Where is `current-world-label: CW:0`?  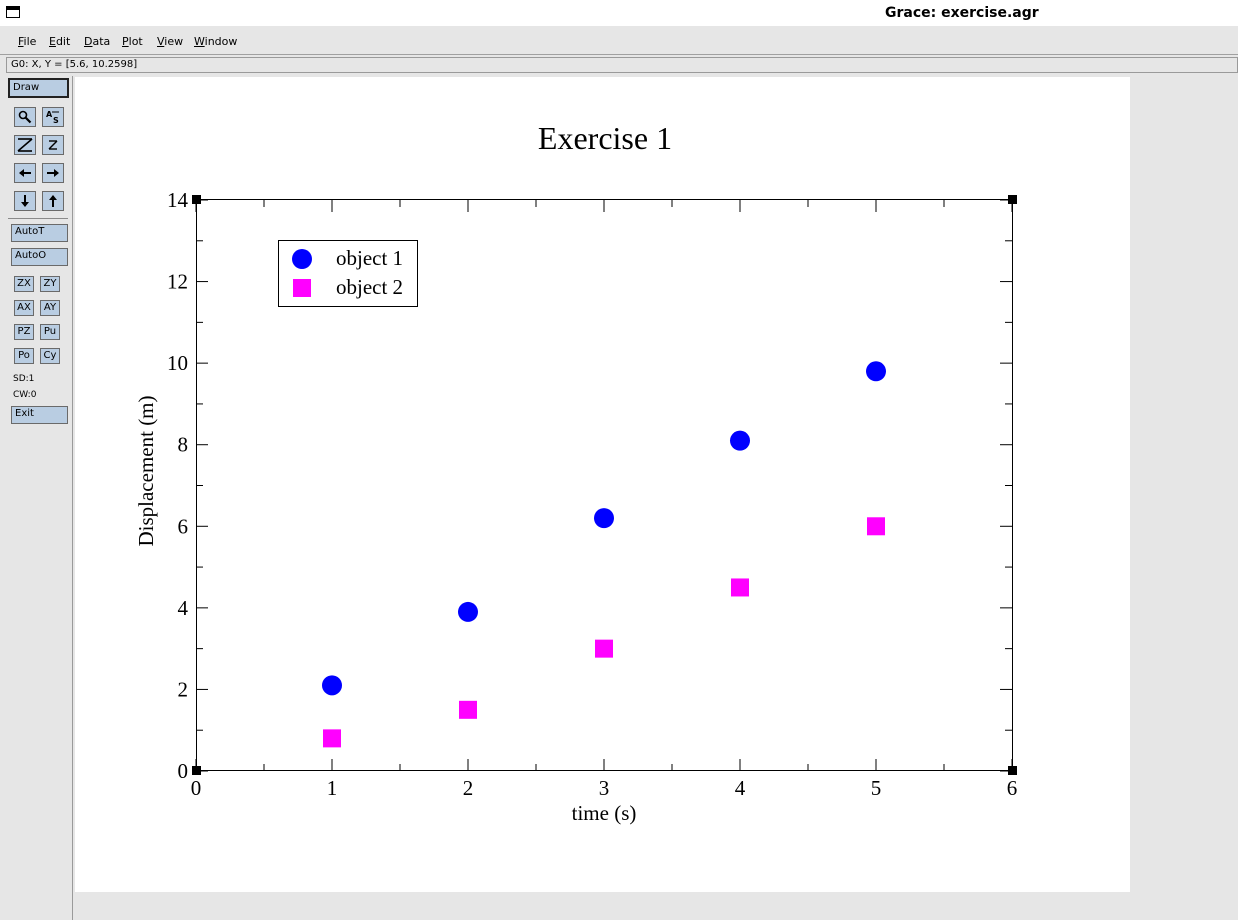 current-world-label: CW:0 is located at coordinates (25, 395).